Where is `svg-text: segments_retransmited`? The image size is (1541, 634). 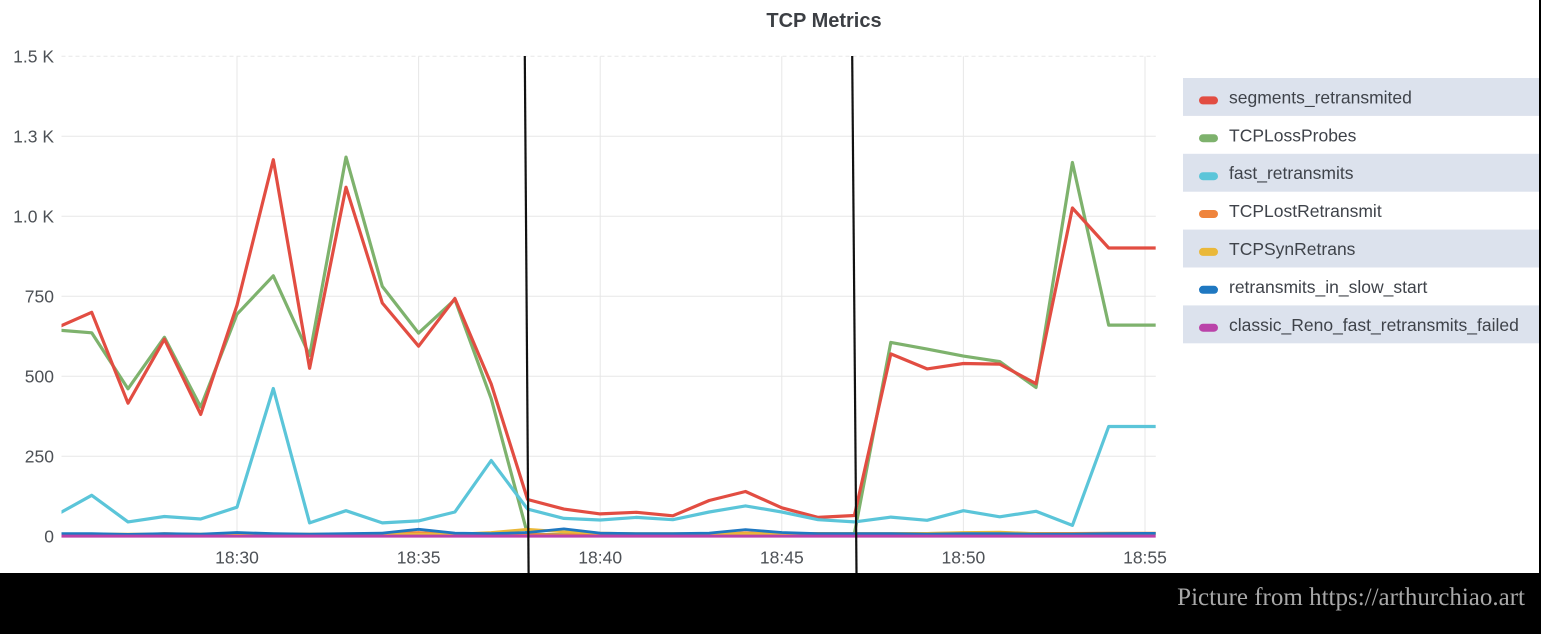 svg-text: segments_retransmited is located at coordinates (1320, 98).